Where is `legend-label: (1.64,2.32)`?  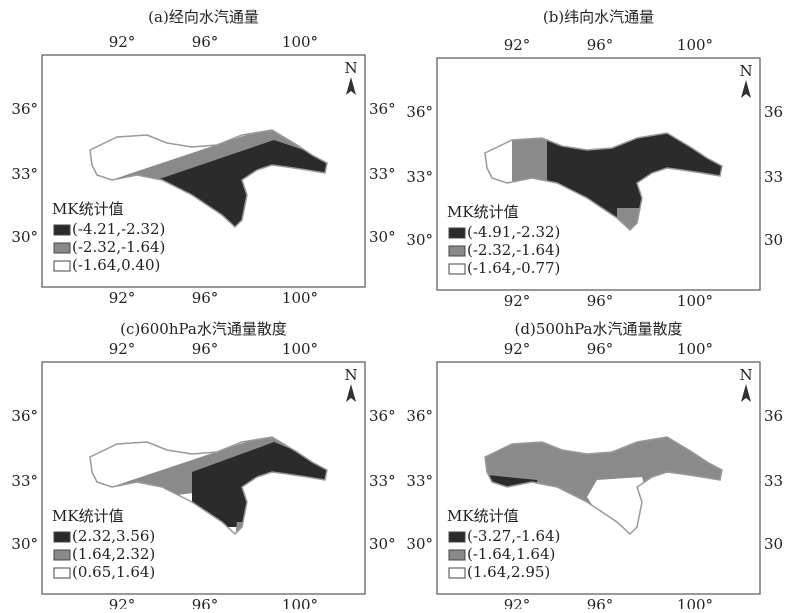
legend-label: (1.64,2.32) is located at coordinates (113, 554).